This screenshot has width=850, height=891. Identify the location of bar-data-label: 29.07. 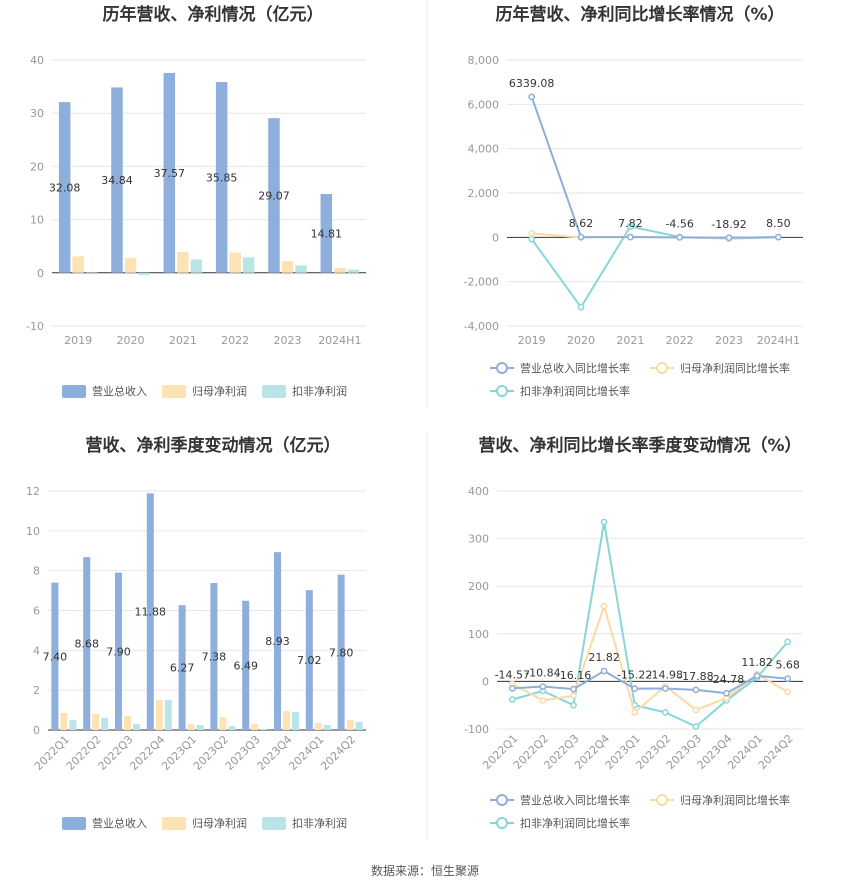
(274, 195).